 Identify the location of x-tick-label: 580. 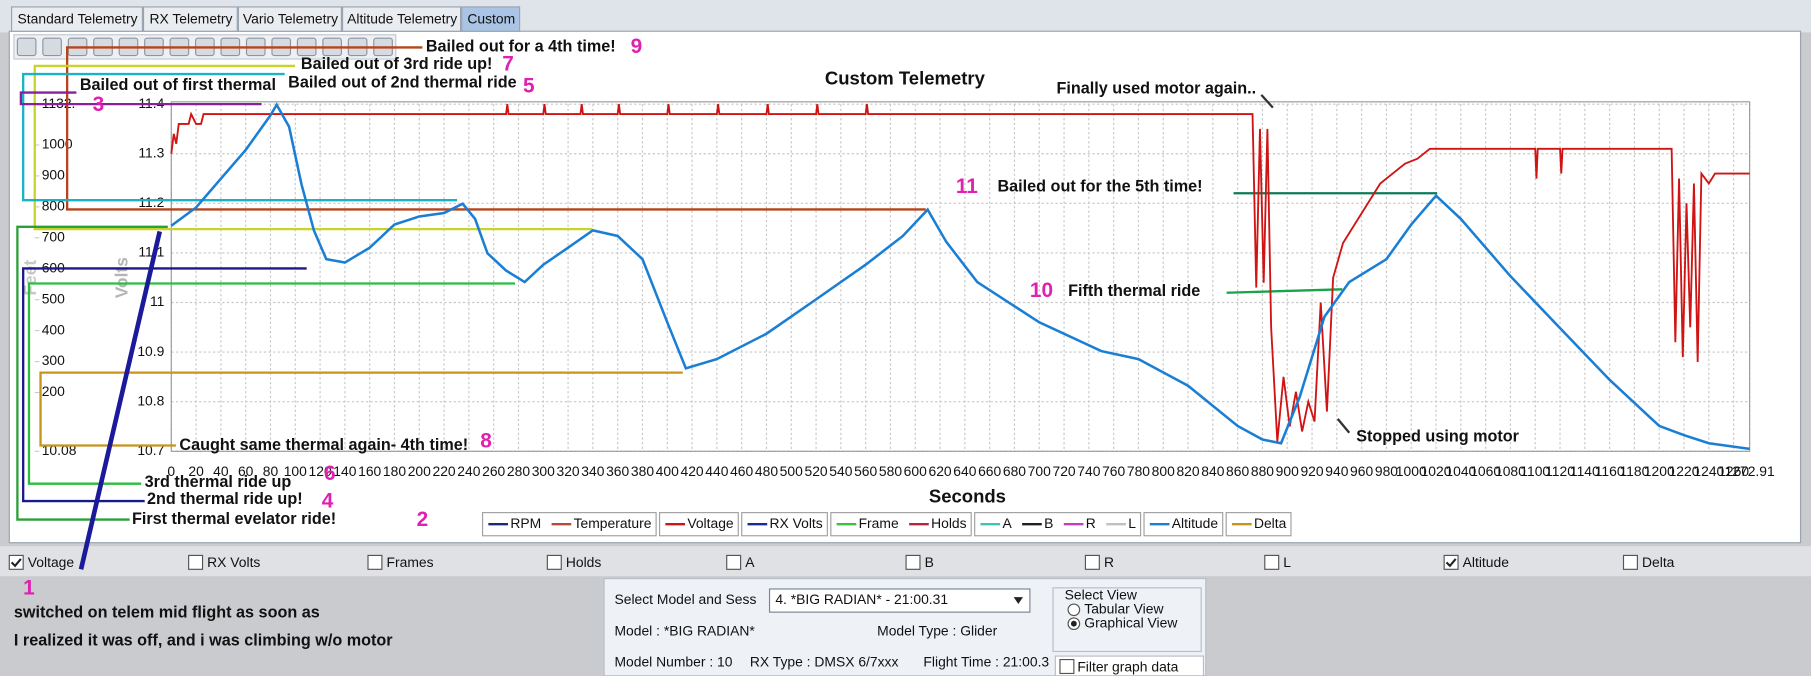
(890, 471).